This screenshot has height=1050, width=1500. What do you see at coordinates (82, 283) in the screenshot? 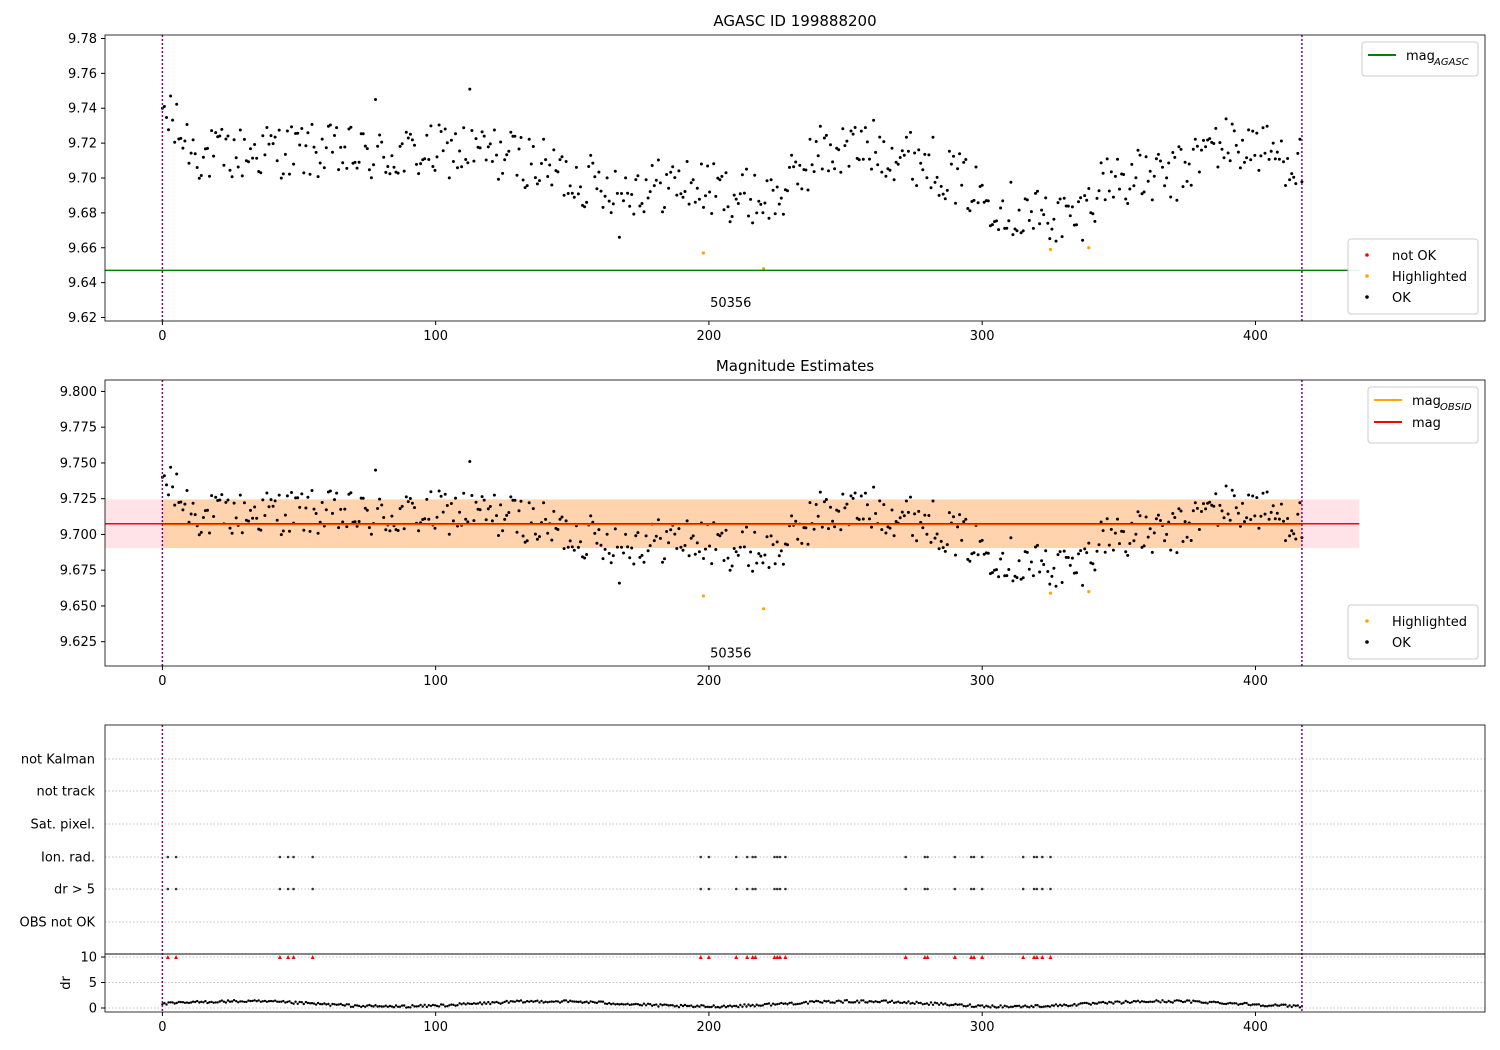
I see `y-tick-label: 9.64` at bounding box center [82, 283].